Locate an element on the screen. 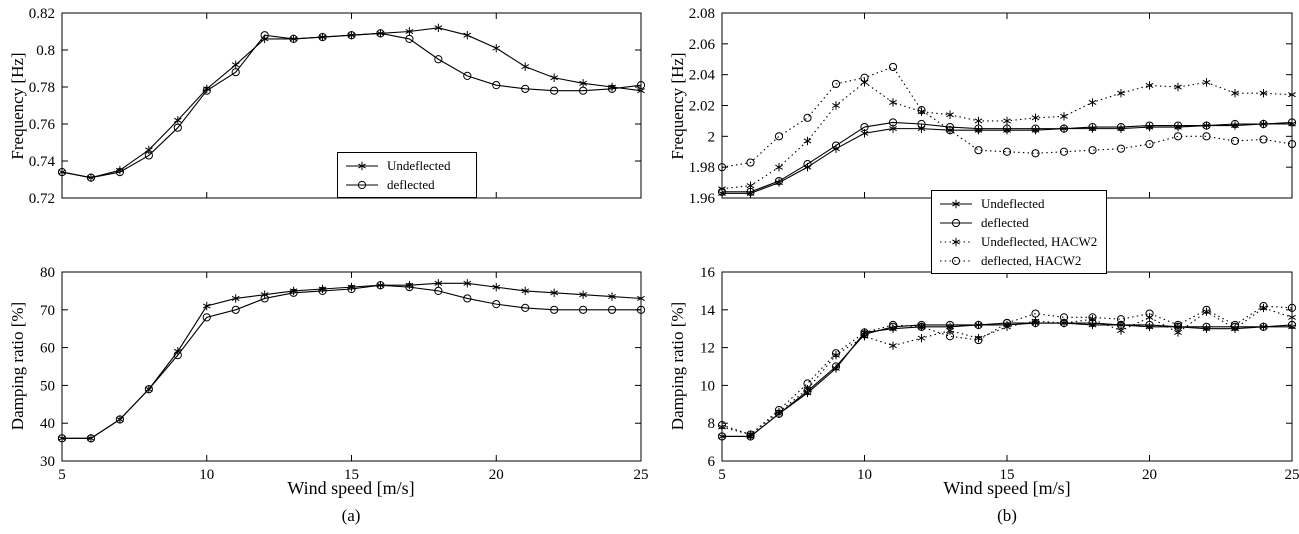 The width and height of the screenshot is (1299, 534). legend-sample-circle-solid-icon is located at coordinates (956, 222).